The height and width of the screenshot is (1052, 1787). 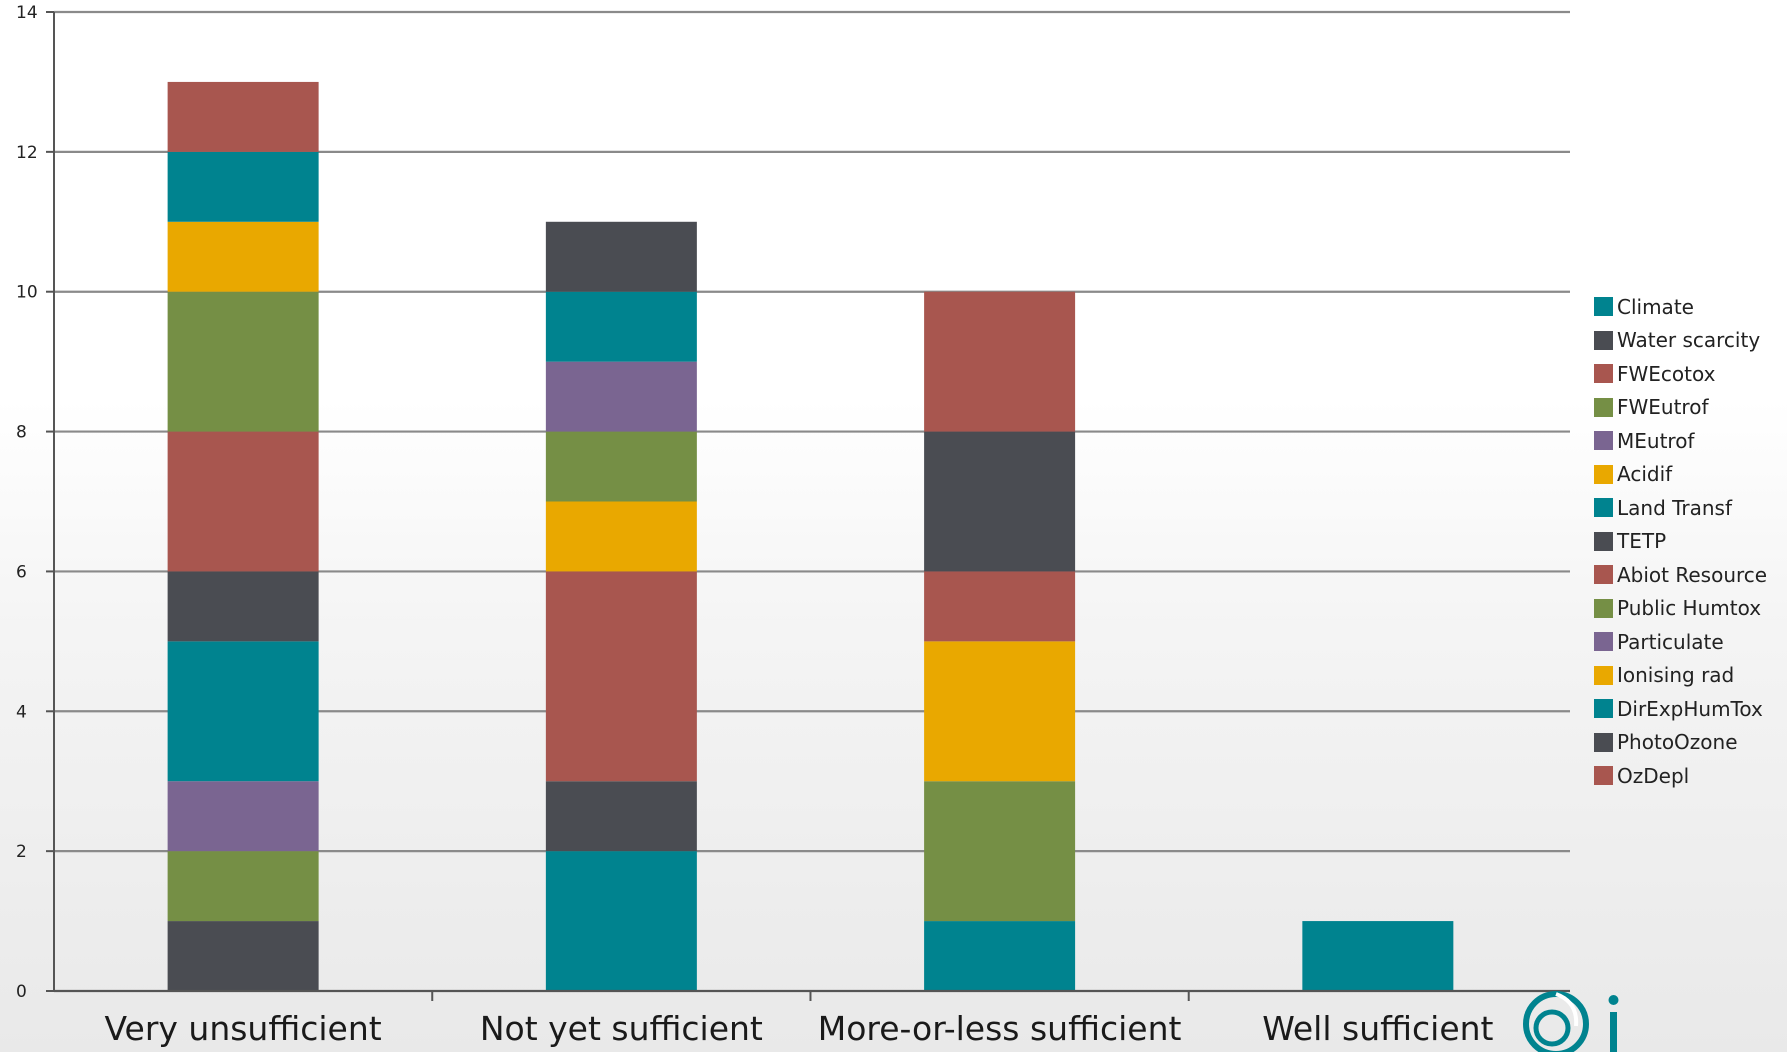 I want to click on legend-label: Water scarcity, so click(x=1689, y=340).